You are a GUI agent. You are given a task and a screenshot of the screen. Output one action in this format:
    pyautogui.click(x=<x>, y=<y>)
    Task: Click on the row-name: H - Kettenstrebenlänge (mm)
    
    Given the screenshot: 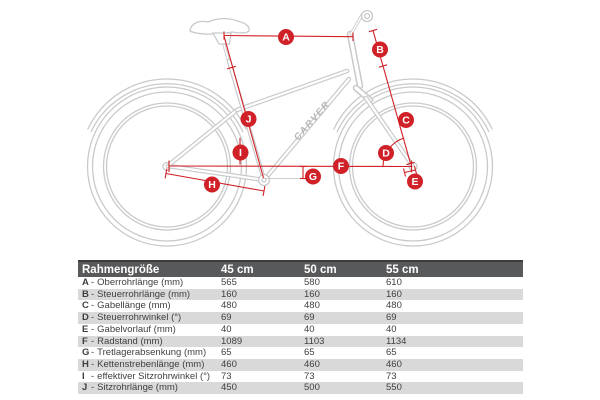 What is the action you would take?
    pyautogui.click(x=147, y=365)
    